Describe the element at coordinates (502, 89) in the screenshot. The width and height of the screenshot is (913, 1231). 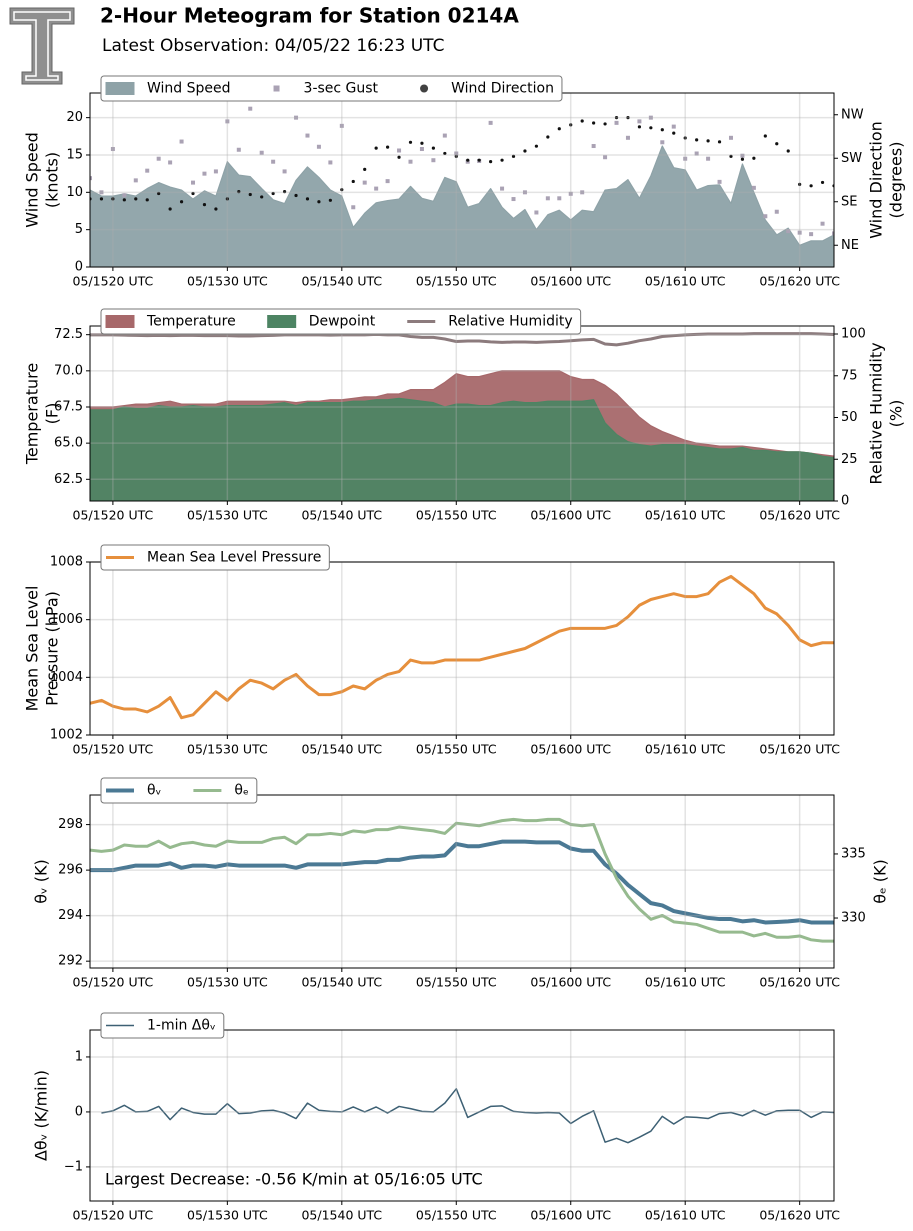
I see `legend-label: Wind Direction` at that location.